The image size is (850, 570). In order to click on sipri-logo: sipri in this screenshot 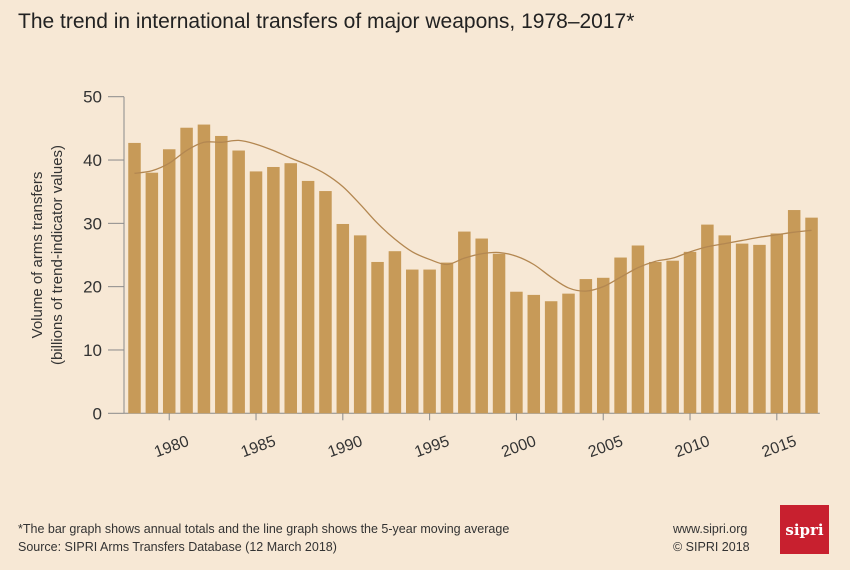, I will do `click(804, 529)`.